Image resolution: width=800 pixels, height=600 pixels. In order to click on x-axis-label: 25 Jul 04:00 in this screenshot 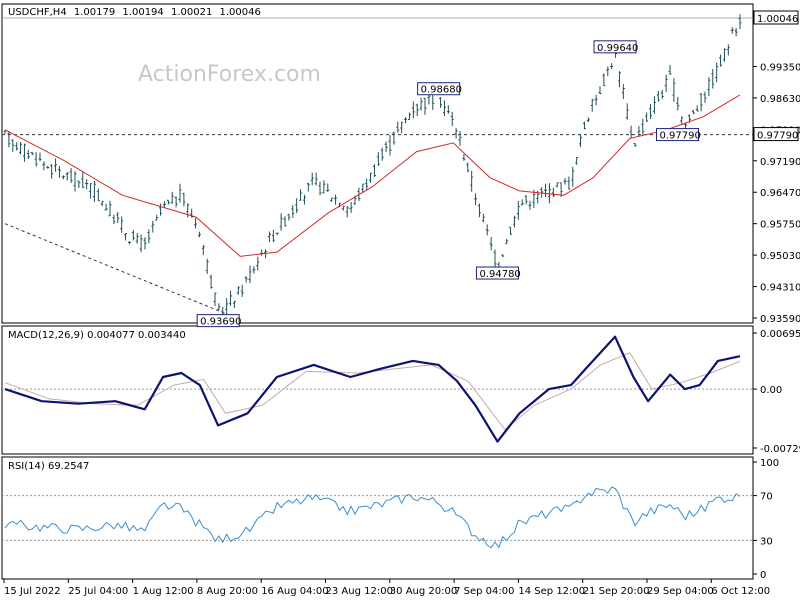, I will do `click(98, 591)`.